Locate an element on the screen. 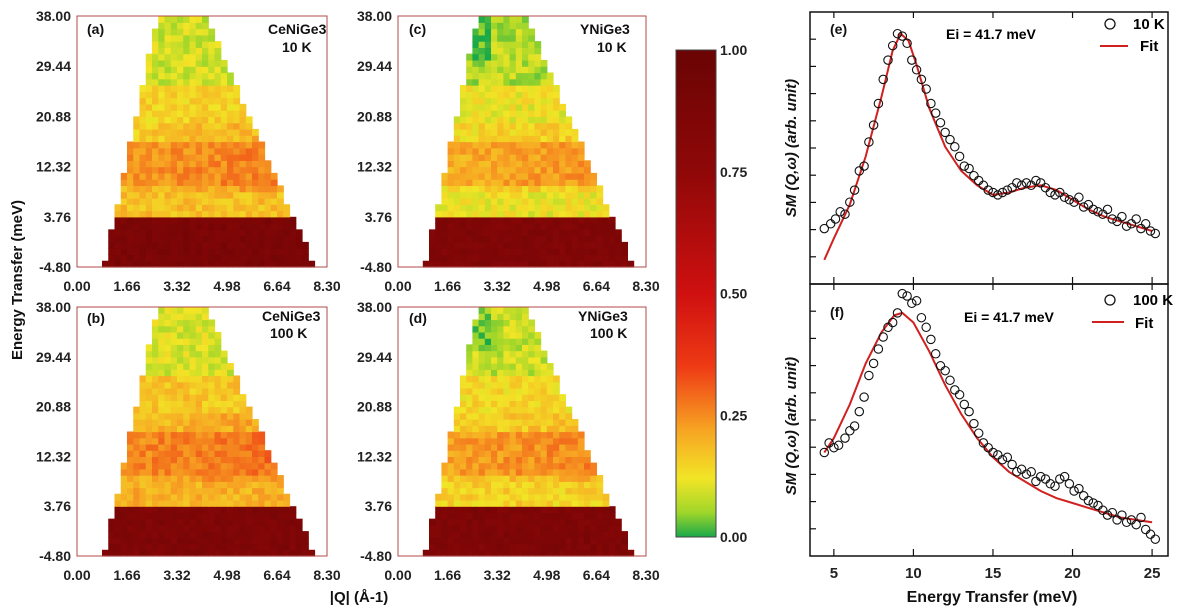 The height and width of the screenshot is (610, 1200). legend-f-fit-label: Fit is located at coordinates (1144, 323).